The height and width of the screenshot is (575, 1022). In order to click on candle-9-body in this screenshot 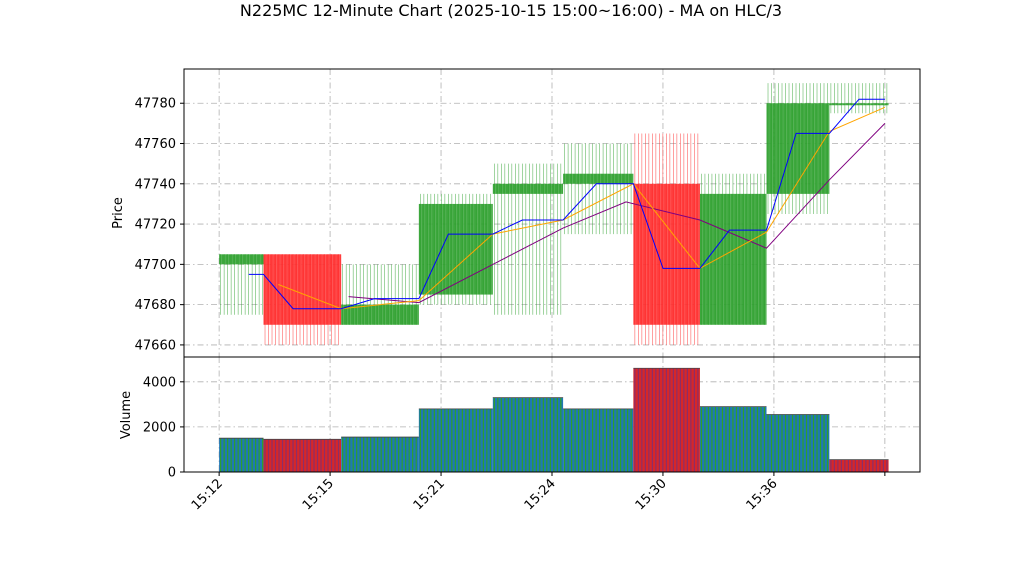, I will do `click(859, 104)`.